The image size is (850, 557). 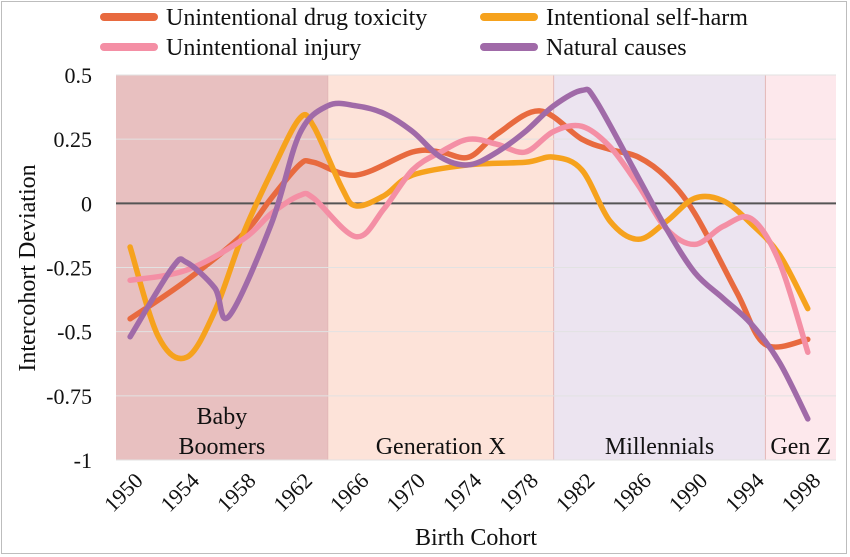 I want to click on y-tick-label: -0.25, so click(x=69, y=268).